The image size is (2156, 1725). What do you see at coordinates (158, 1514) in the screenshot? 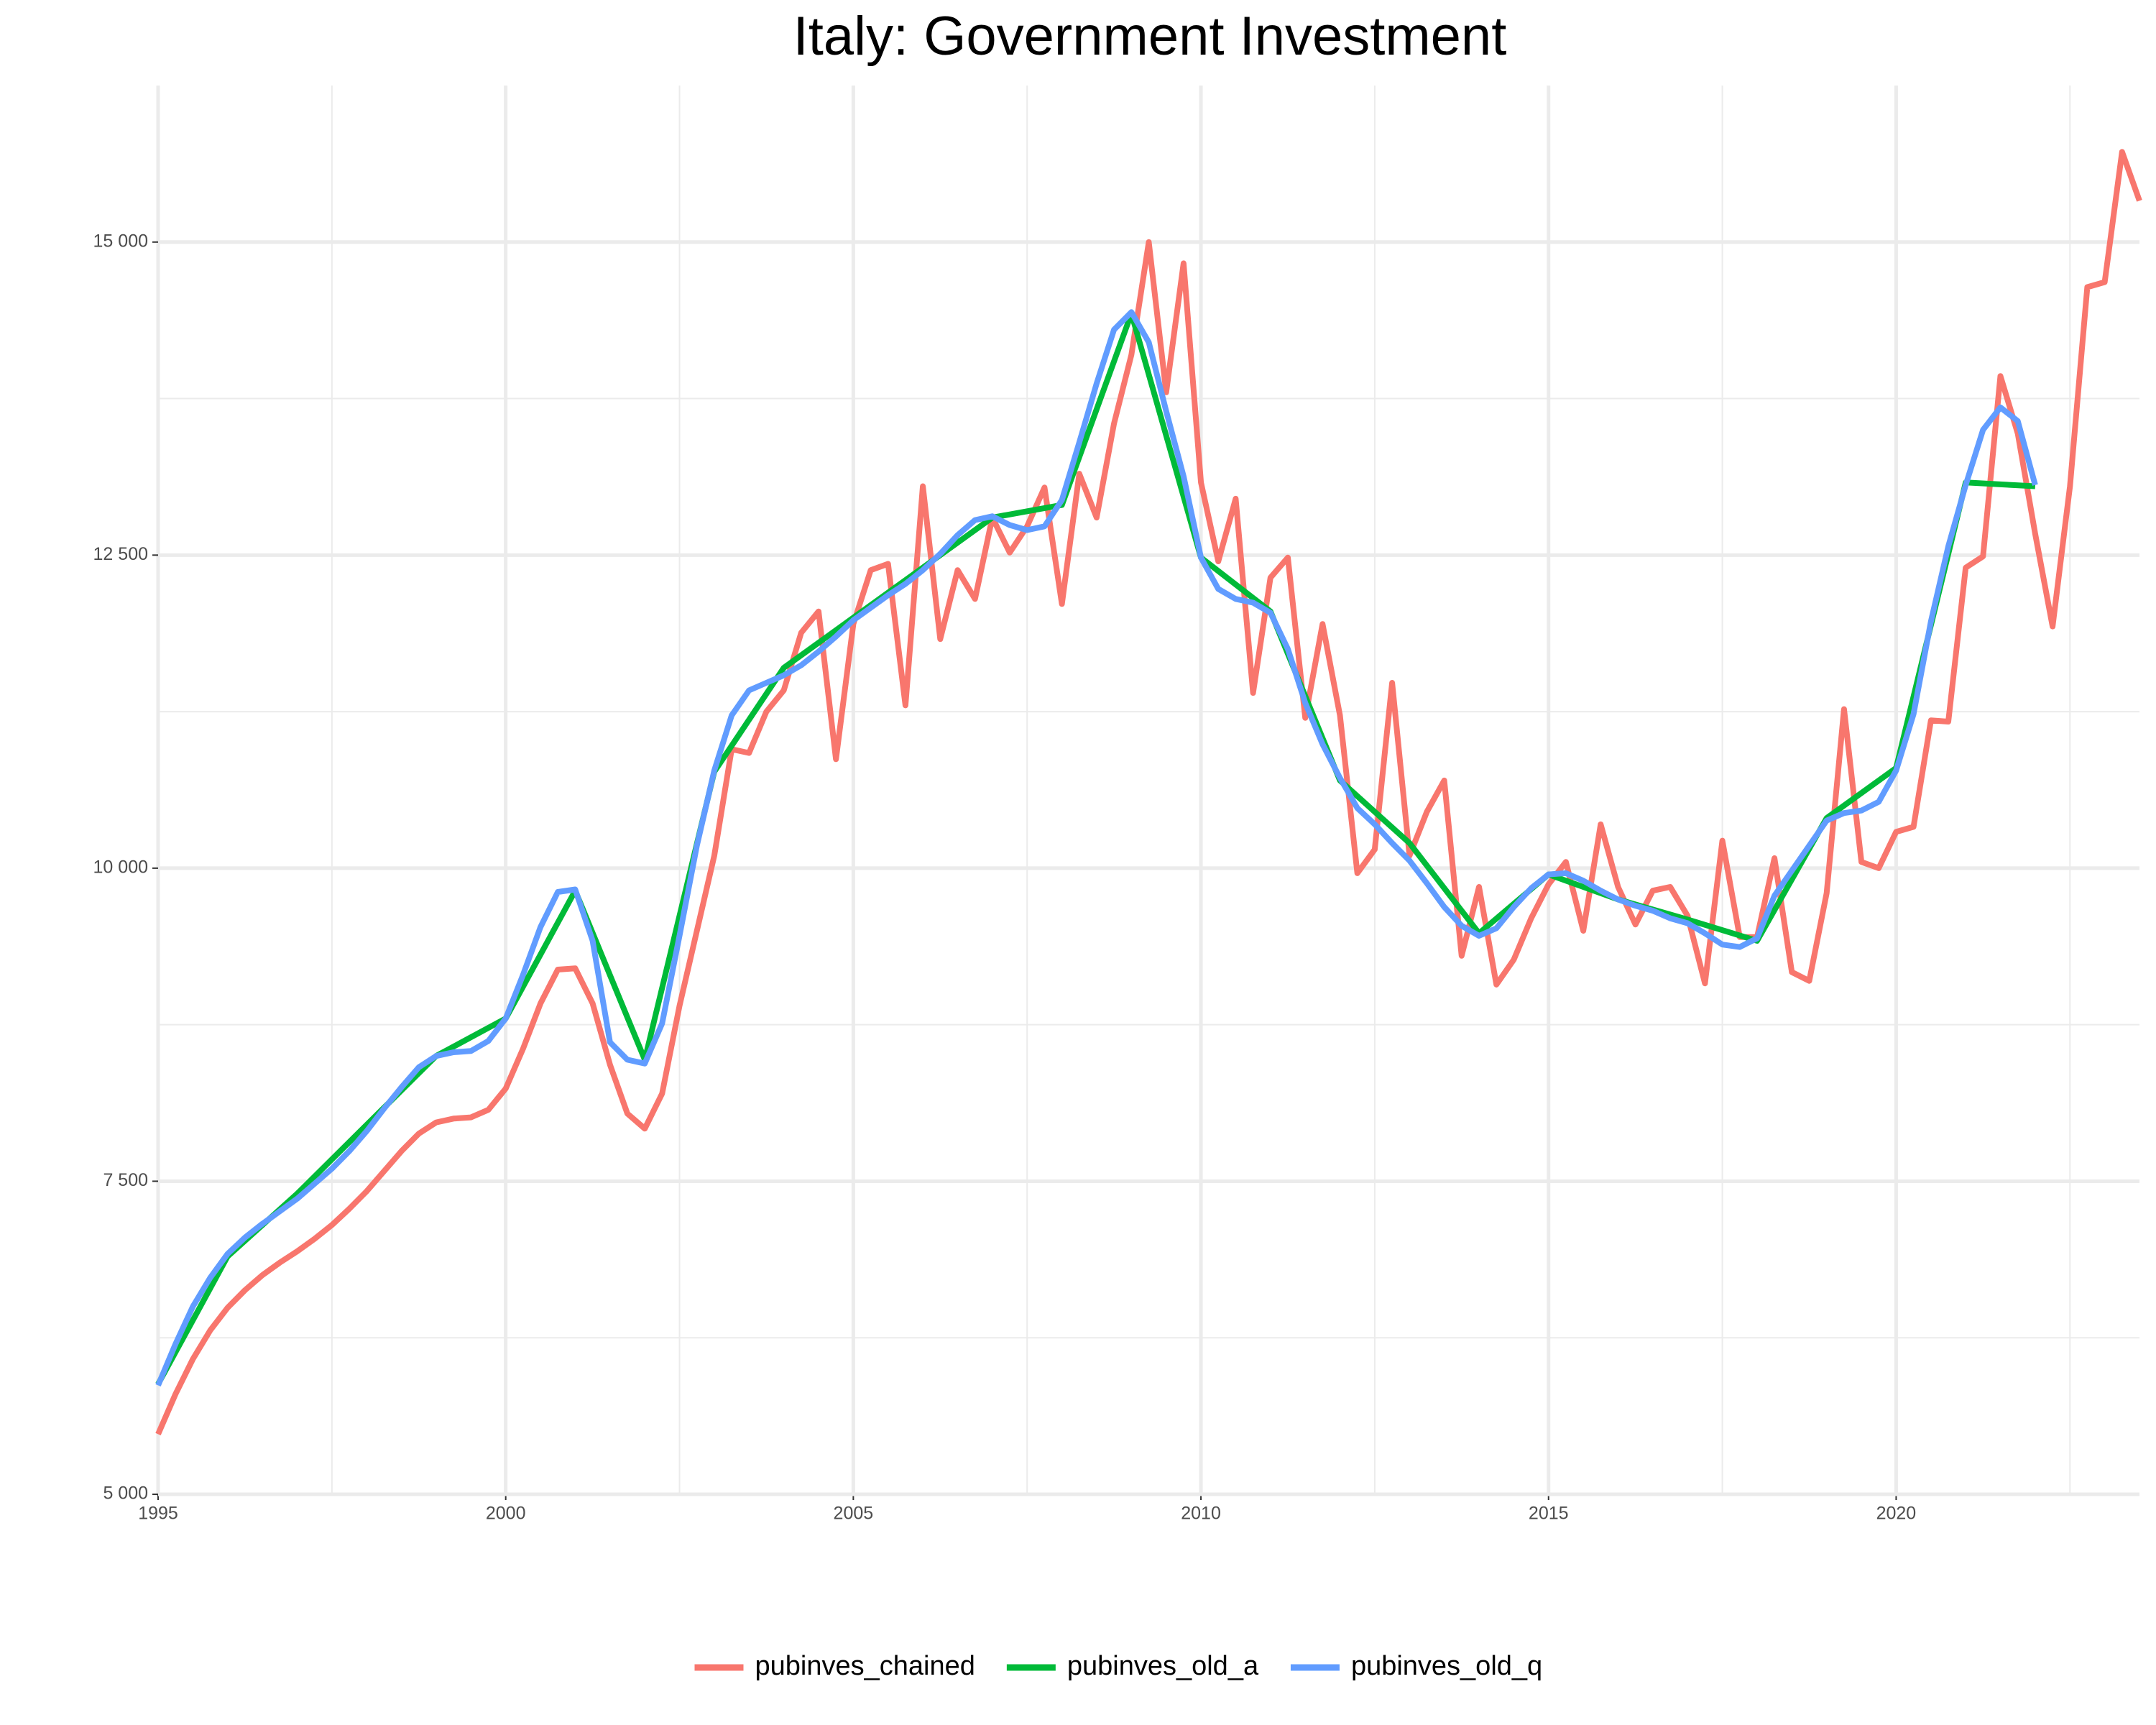
I see `x-tick-label: 1995` at bounding box center [158, 1514].